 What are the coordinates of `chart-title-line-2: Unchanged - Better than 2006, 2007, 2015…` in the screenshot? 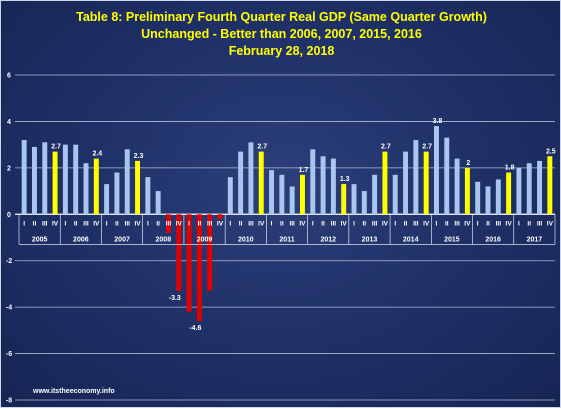 It's located at (281, 34).